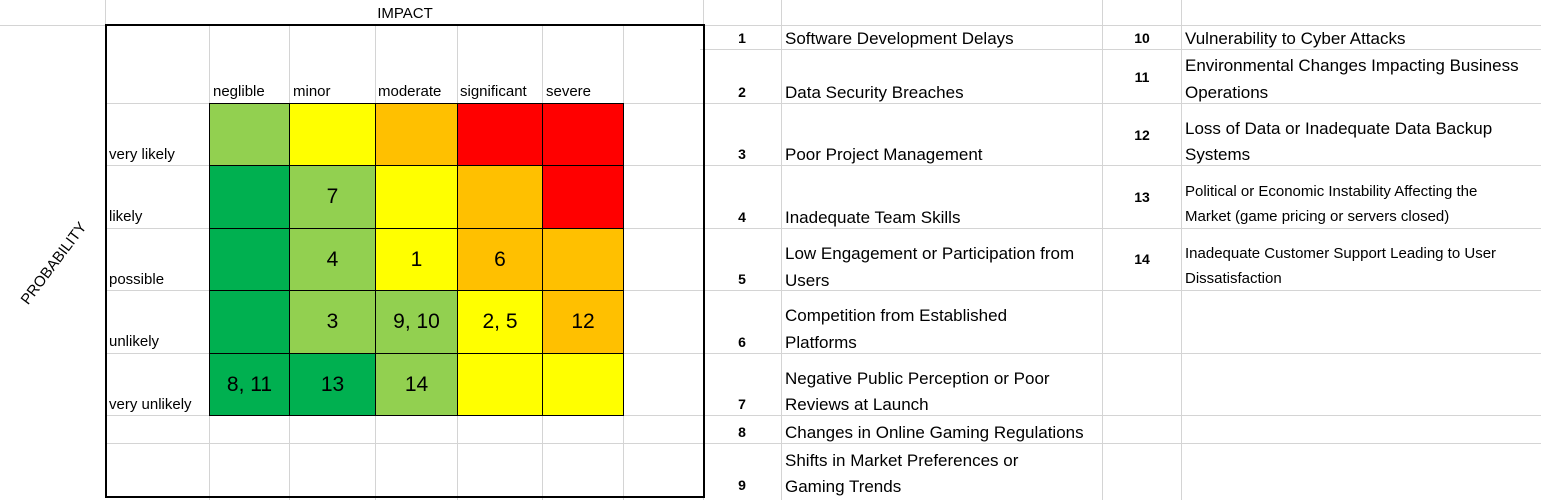  Describe the element at coordinates (416, 384) in the screenshot. I see `heatmap-cell: 14` at that location.